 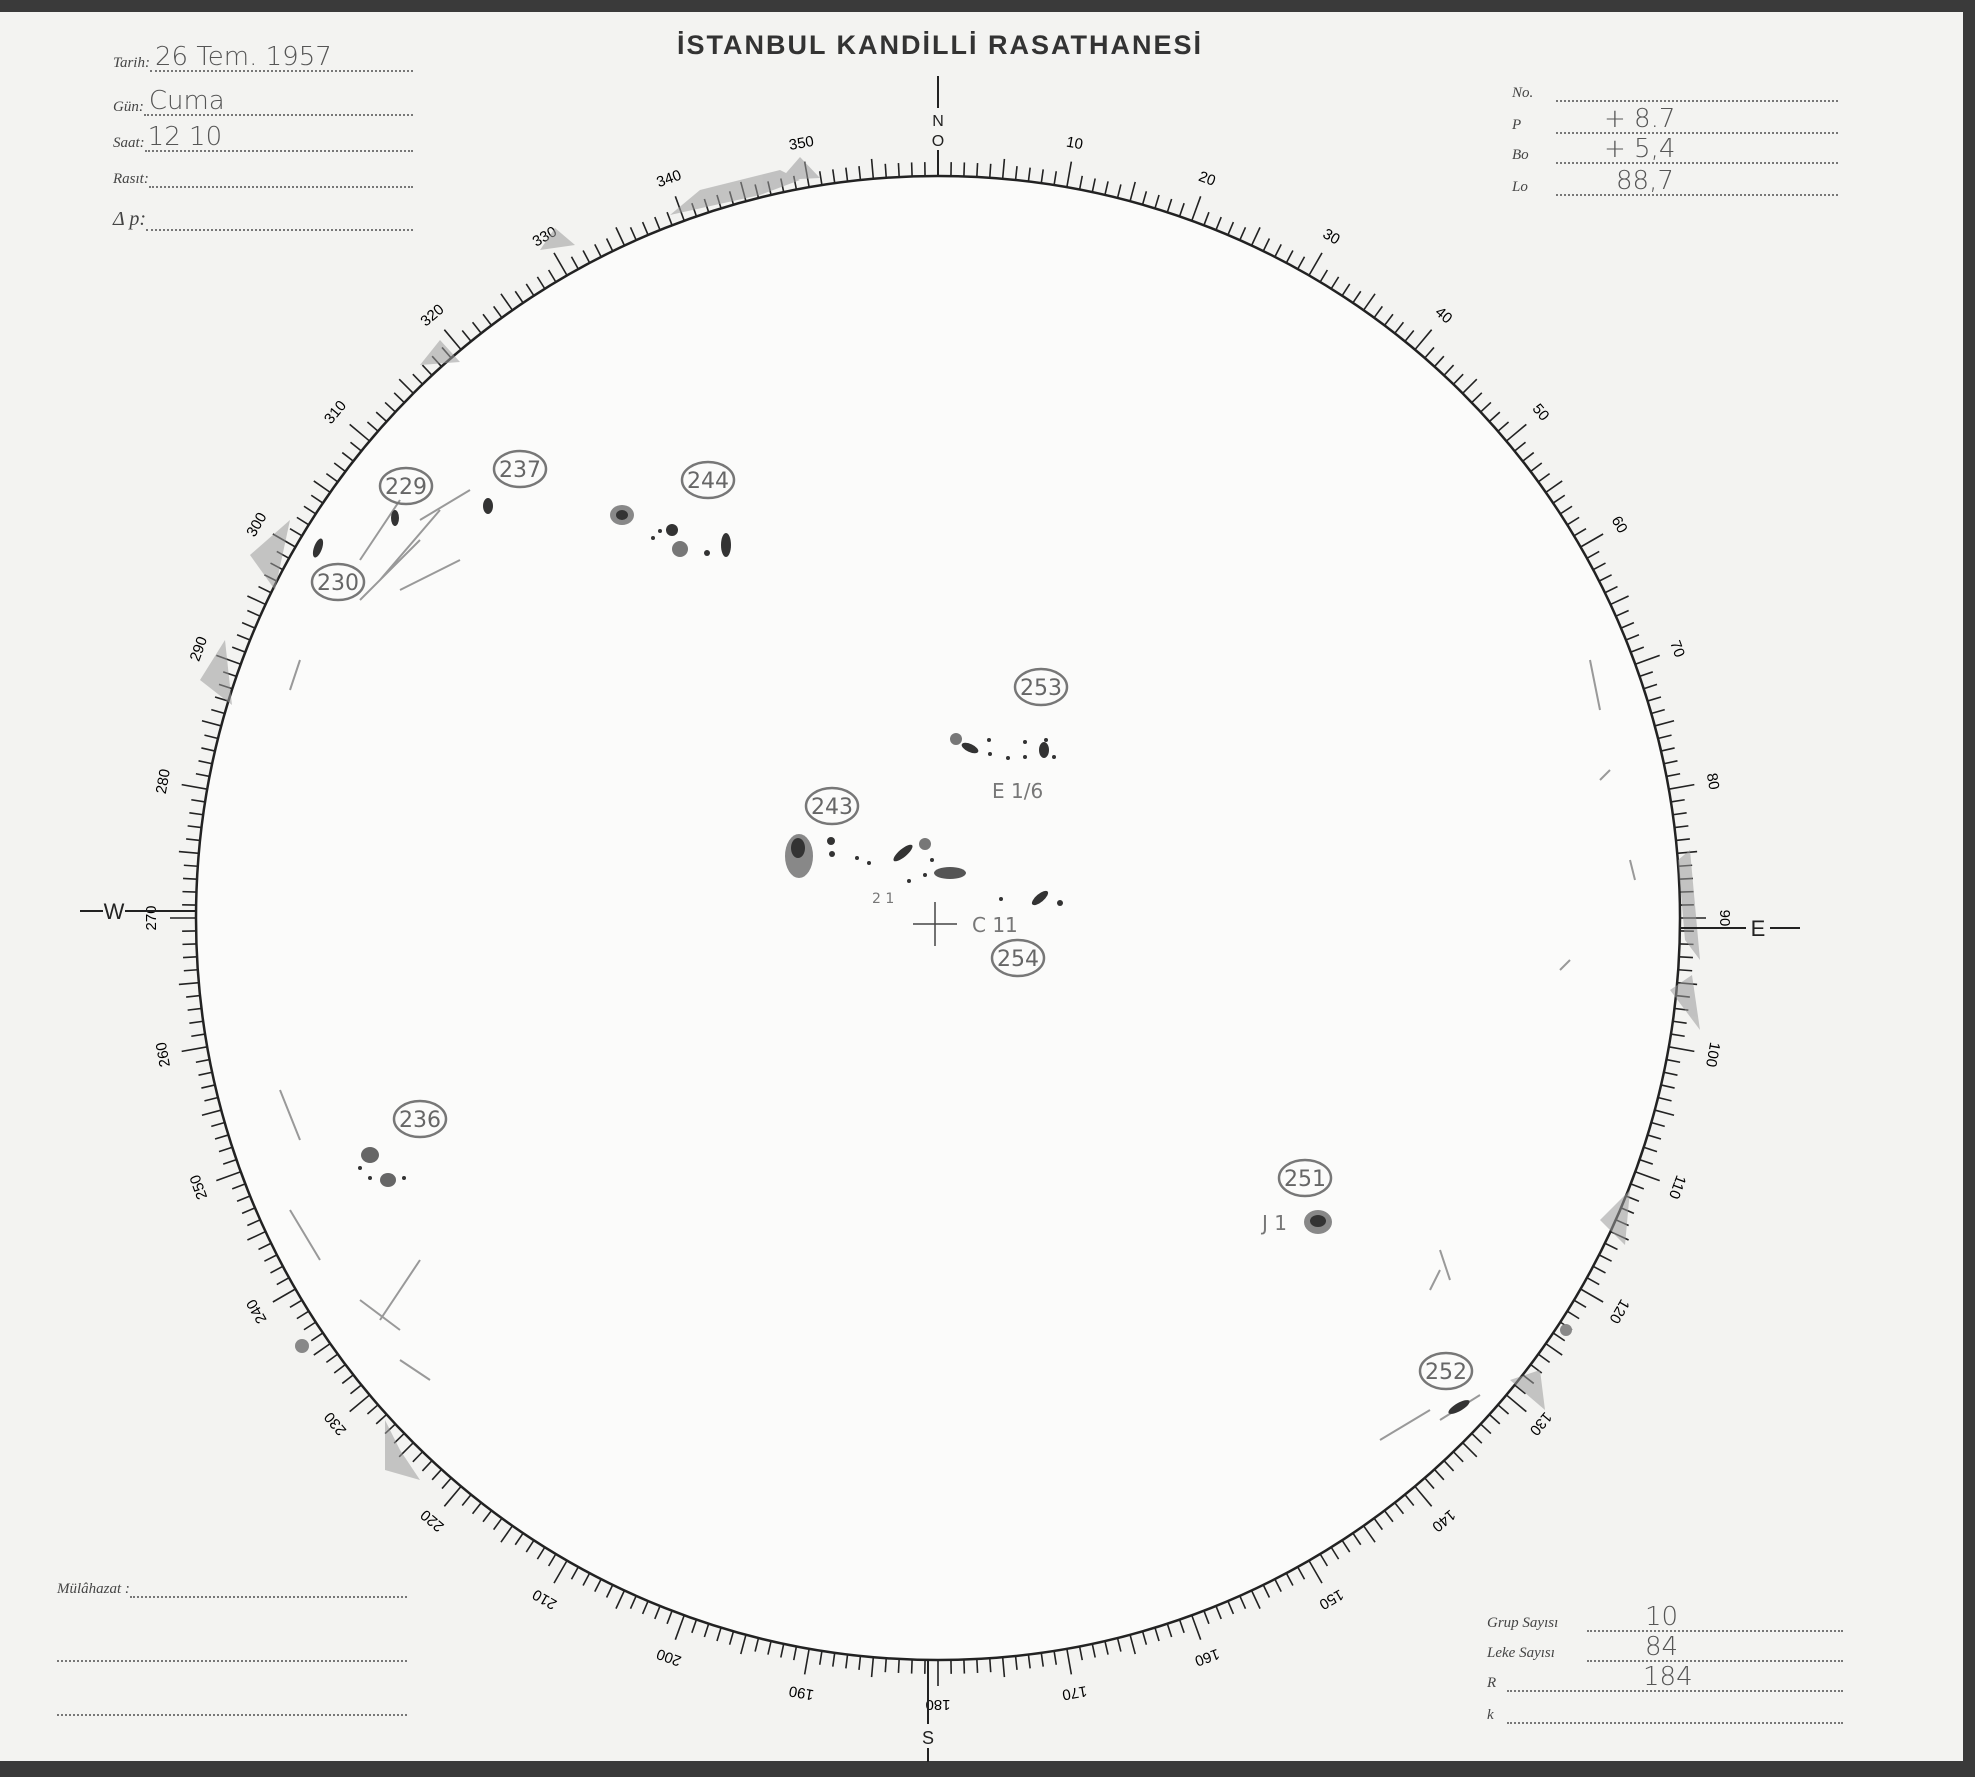 I want to click on north-label-bg, so click(x=938, y=129).